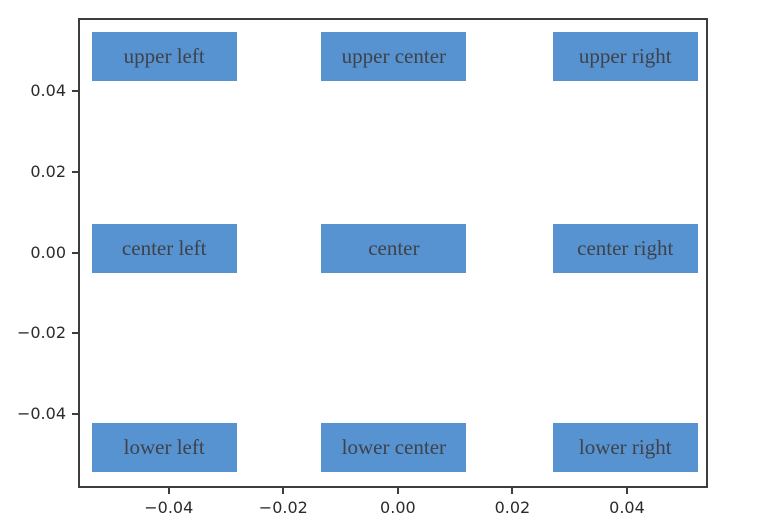 This screenshot has height=517, width=757. I want to click on annotation-box-upper-right: upper right, so click(625, 57).